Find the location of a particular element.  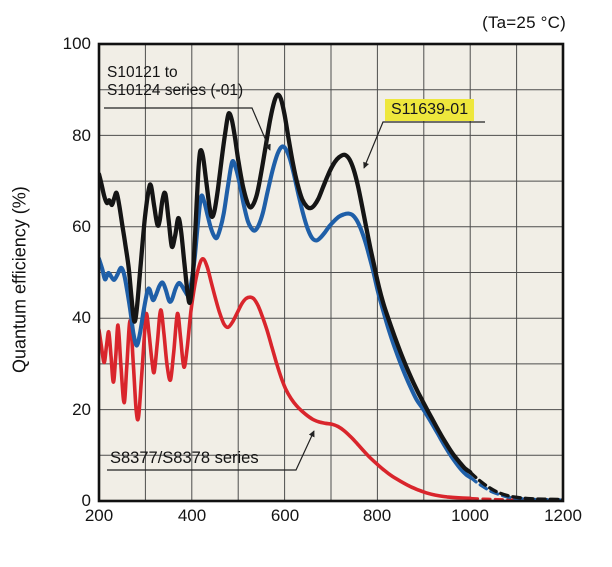

x-tick-800: 800 is located at coordinates (377, 515).